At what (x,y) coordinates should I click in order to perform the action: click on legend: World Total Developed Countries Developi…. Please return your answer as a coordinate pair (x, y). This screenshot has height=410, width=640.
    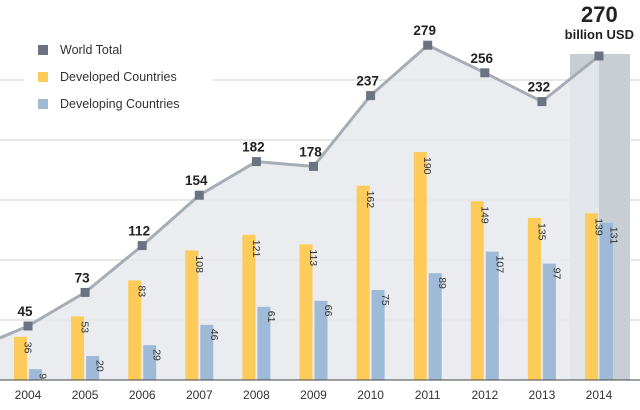
    Looking at the image, I should click on (118, 77).